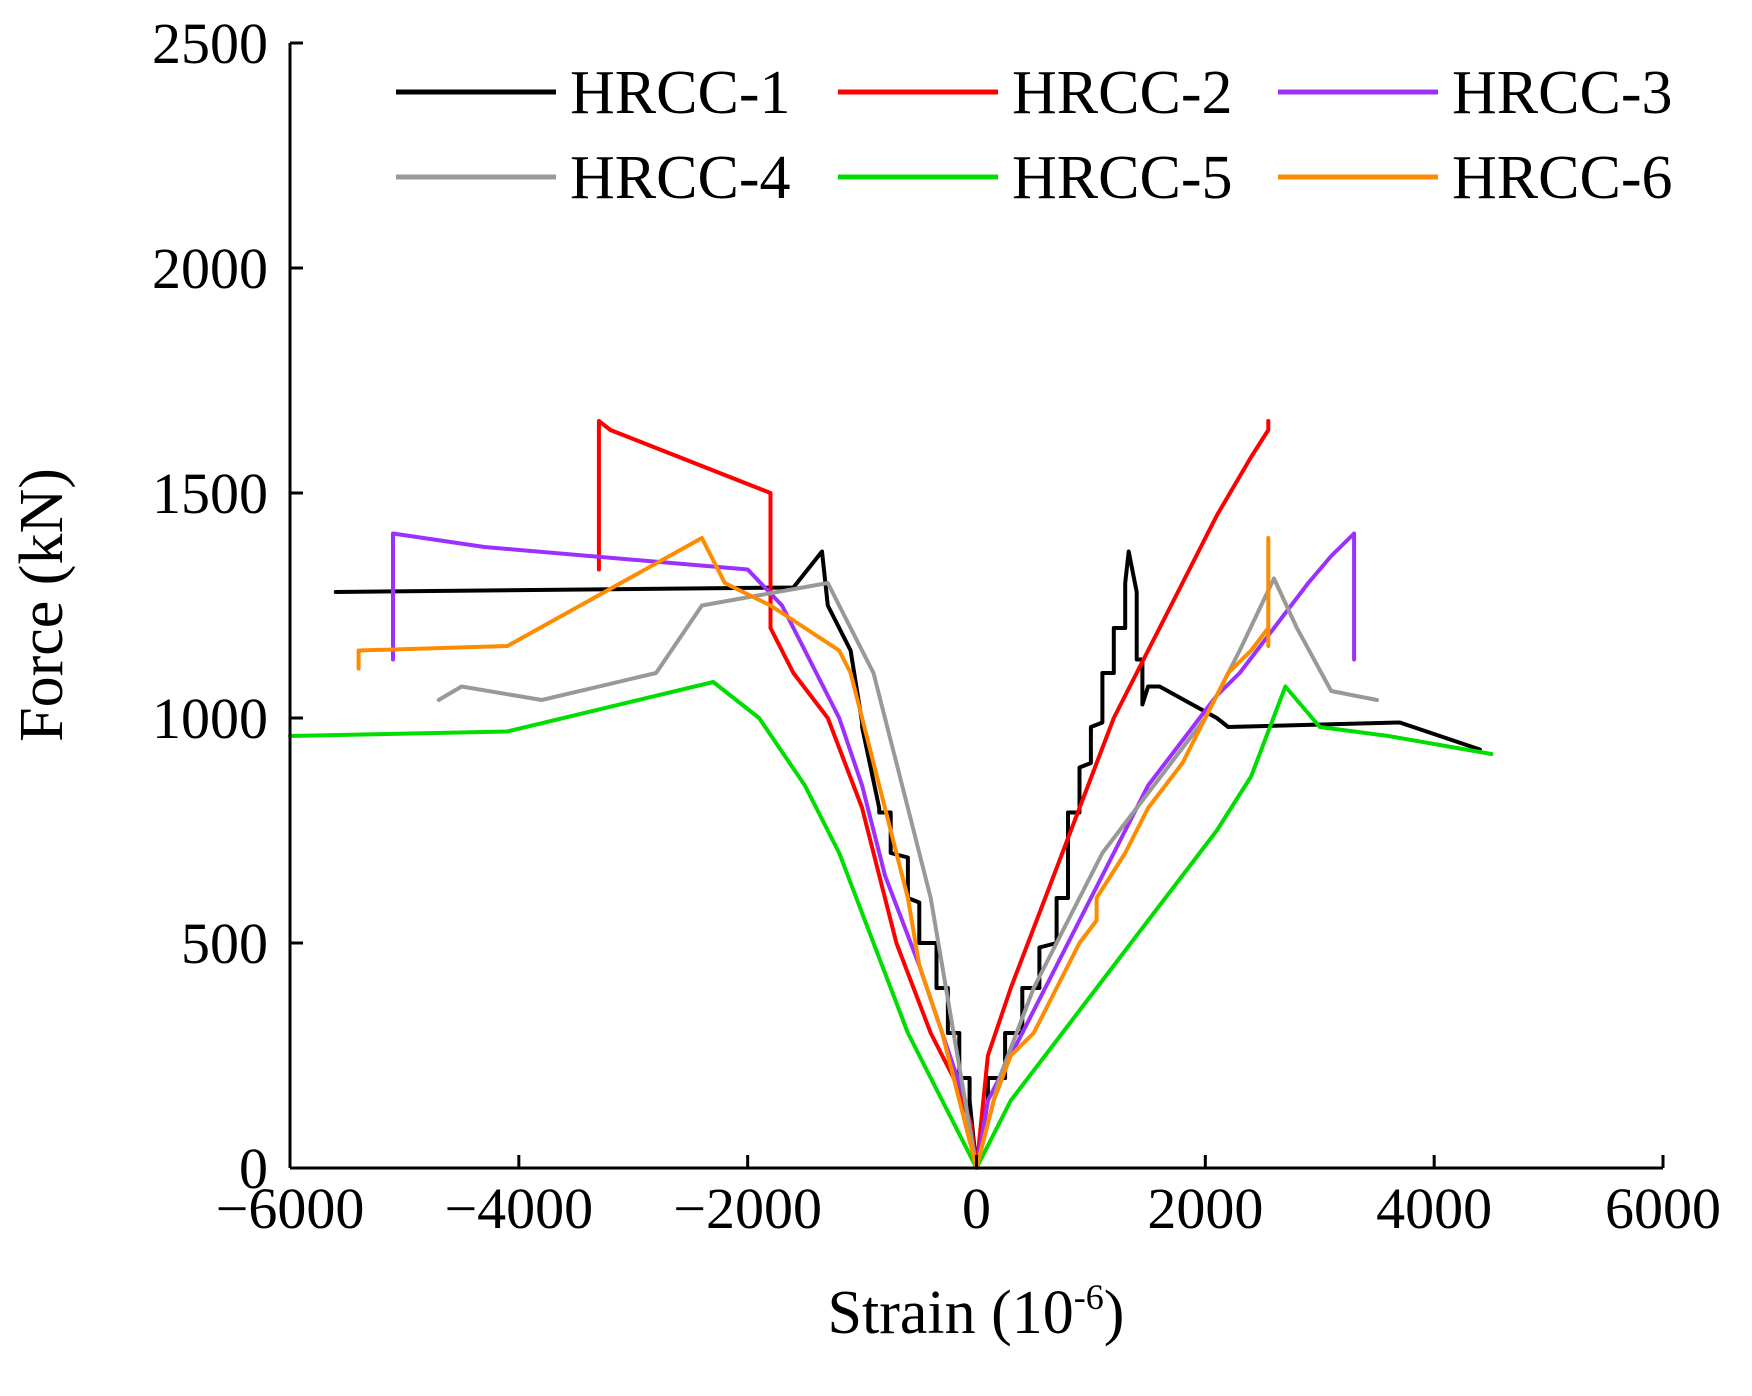 This screenshot has height=1396, width=1752. What do you see at coordinates (976, 1312) in the screenshot?
I see `x-axis-title: Strain (10-6)` at bounding box center [976, 1312].